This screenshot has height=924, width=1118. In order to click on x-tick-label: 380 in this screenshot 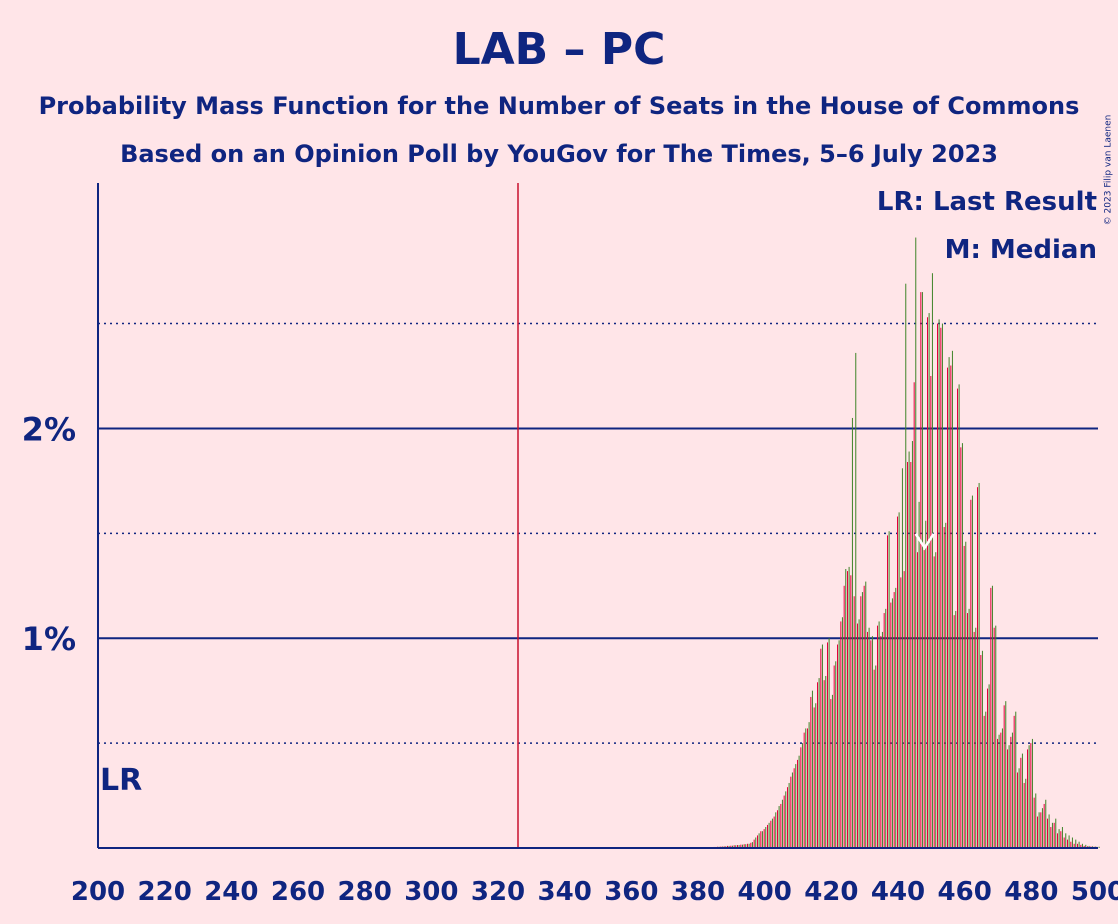, I will do `click(698, 892)`.